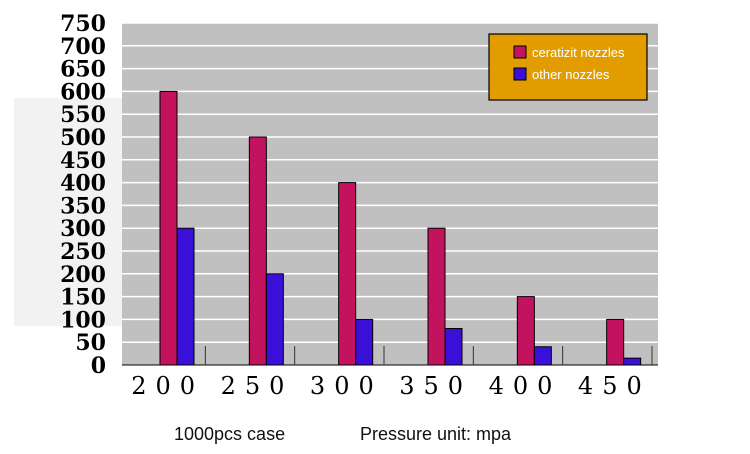 The height and width of the screenshot is (454, 750). What do you see at coordinates (83, 47) in the screenshot?
I see `y-tick-label: 700` at bounding box center [83, 47].